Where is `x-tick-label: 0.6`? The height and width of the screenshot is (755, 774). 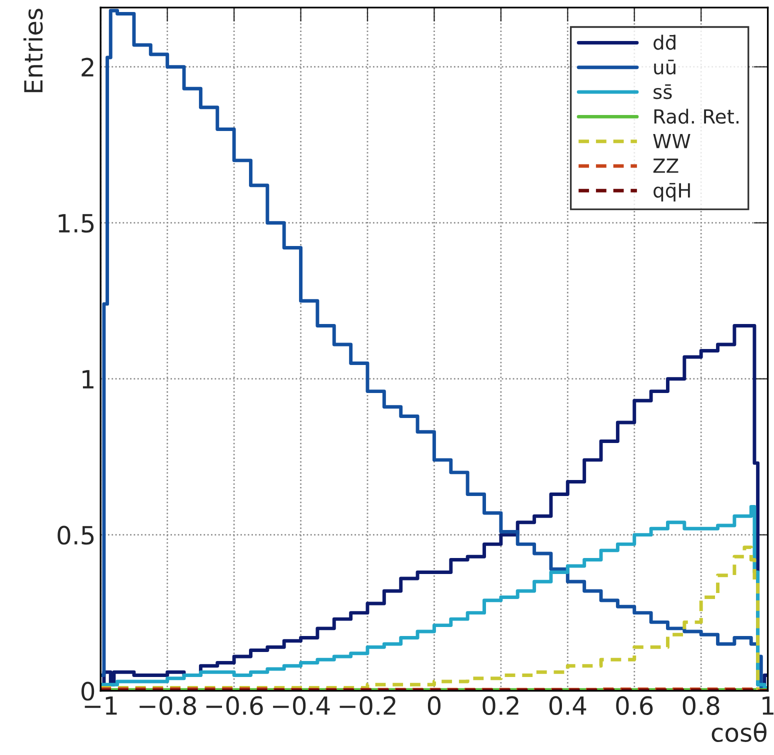 x-tick-label: 0.6 is located at coordinates (634, 706).